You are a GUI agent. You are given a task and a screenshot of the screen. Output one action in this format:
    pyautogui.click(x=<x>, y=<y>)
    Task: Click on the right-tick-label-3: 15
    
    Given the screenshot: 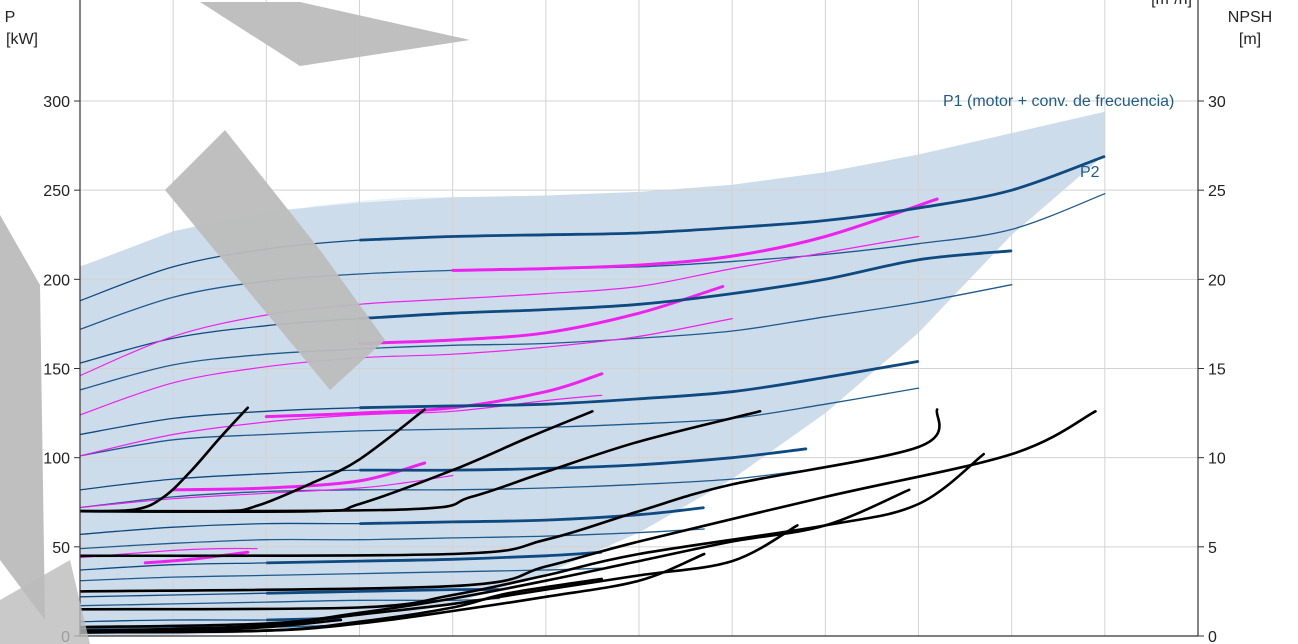 What is the action you would take?
    pyautogui.click(x=1217, y=370)
    